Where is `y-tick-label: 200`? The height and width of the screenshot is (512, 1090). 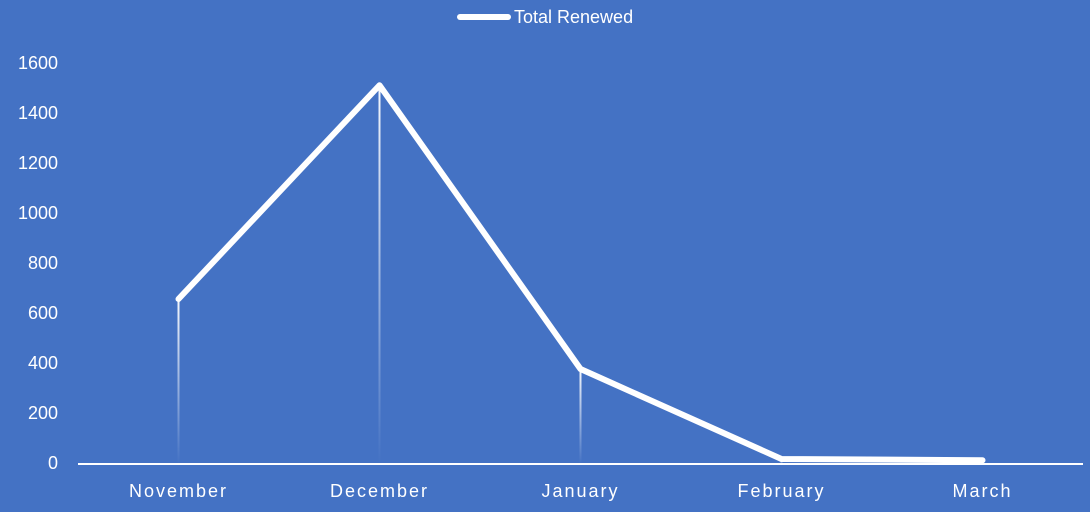 y-tick-label: 200 is located at coordinates (43, 413).